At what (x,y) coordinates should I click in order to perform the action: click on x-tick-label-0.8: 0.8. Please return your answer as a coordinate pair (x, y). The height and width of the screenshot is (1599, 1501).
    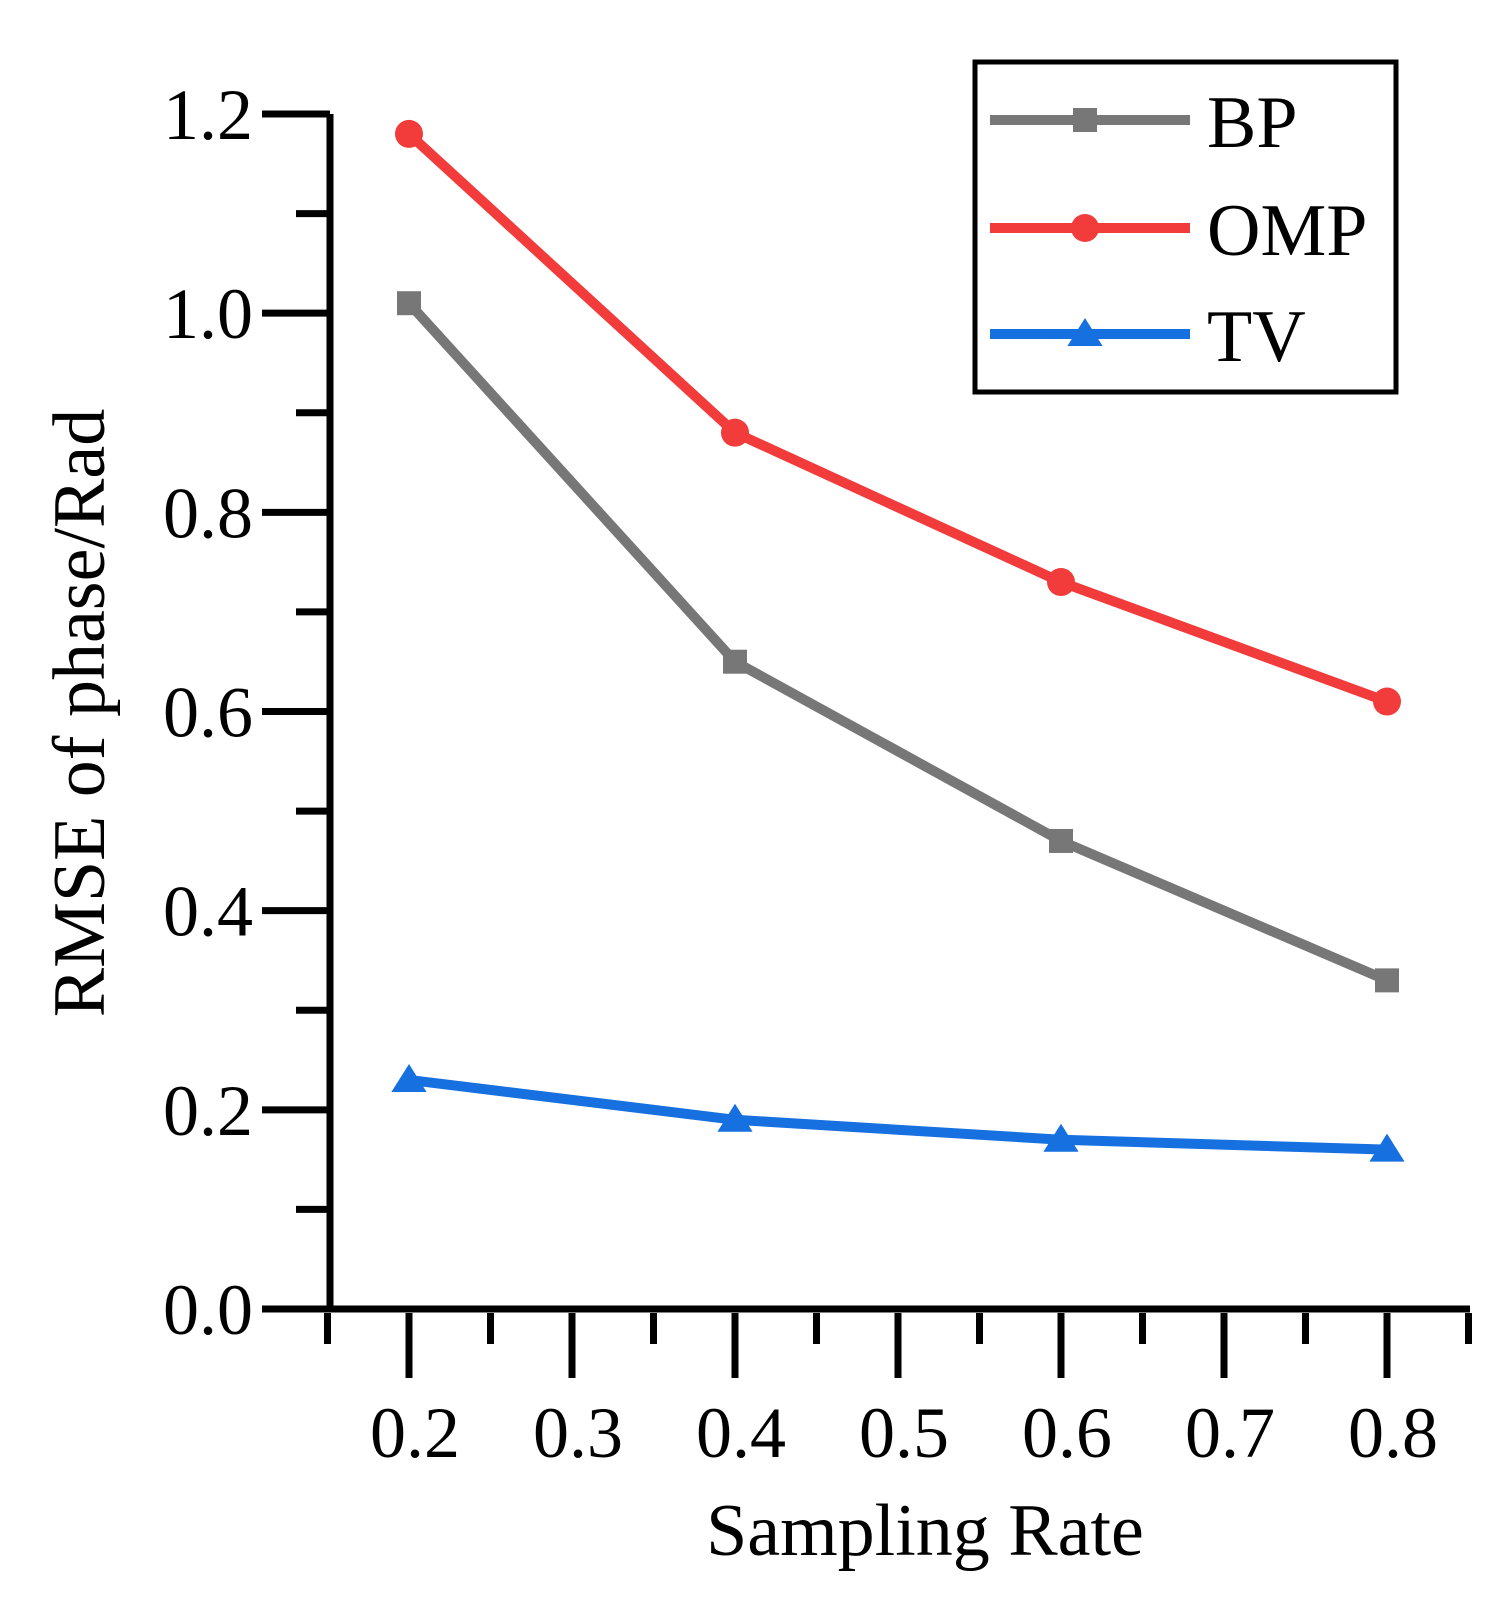
    Looking at the image, I should click on (1393, 1433).